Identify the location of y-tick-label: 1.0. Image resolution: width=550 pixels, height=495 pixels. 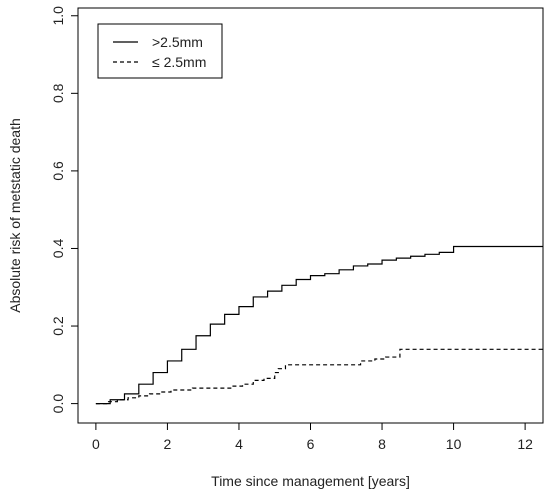
(58, 16).